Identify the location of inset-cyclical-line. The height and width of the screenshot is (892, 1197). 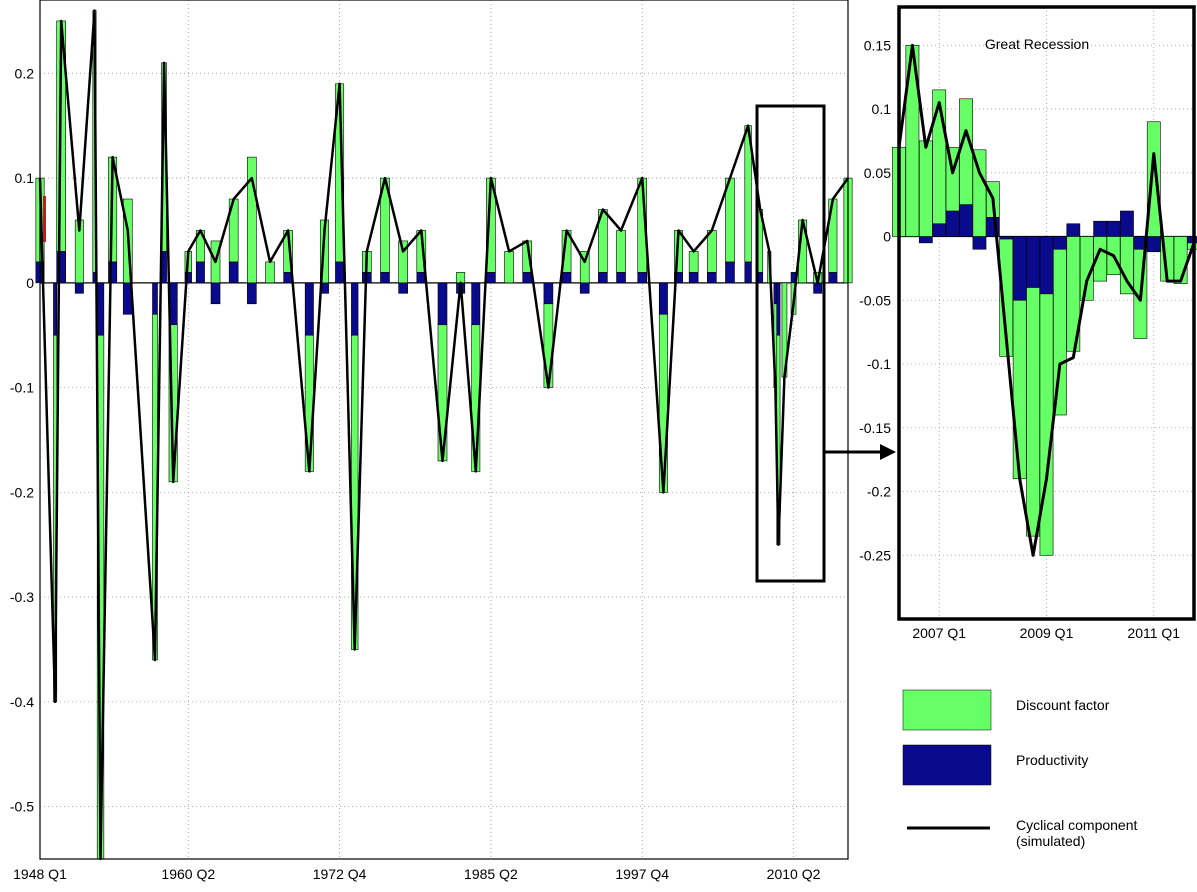
(1046, 300).